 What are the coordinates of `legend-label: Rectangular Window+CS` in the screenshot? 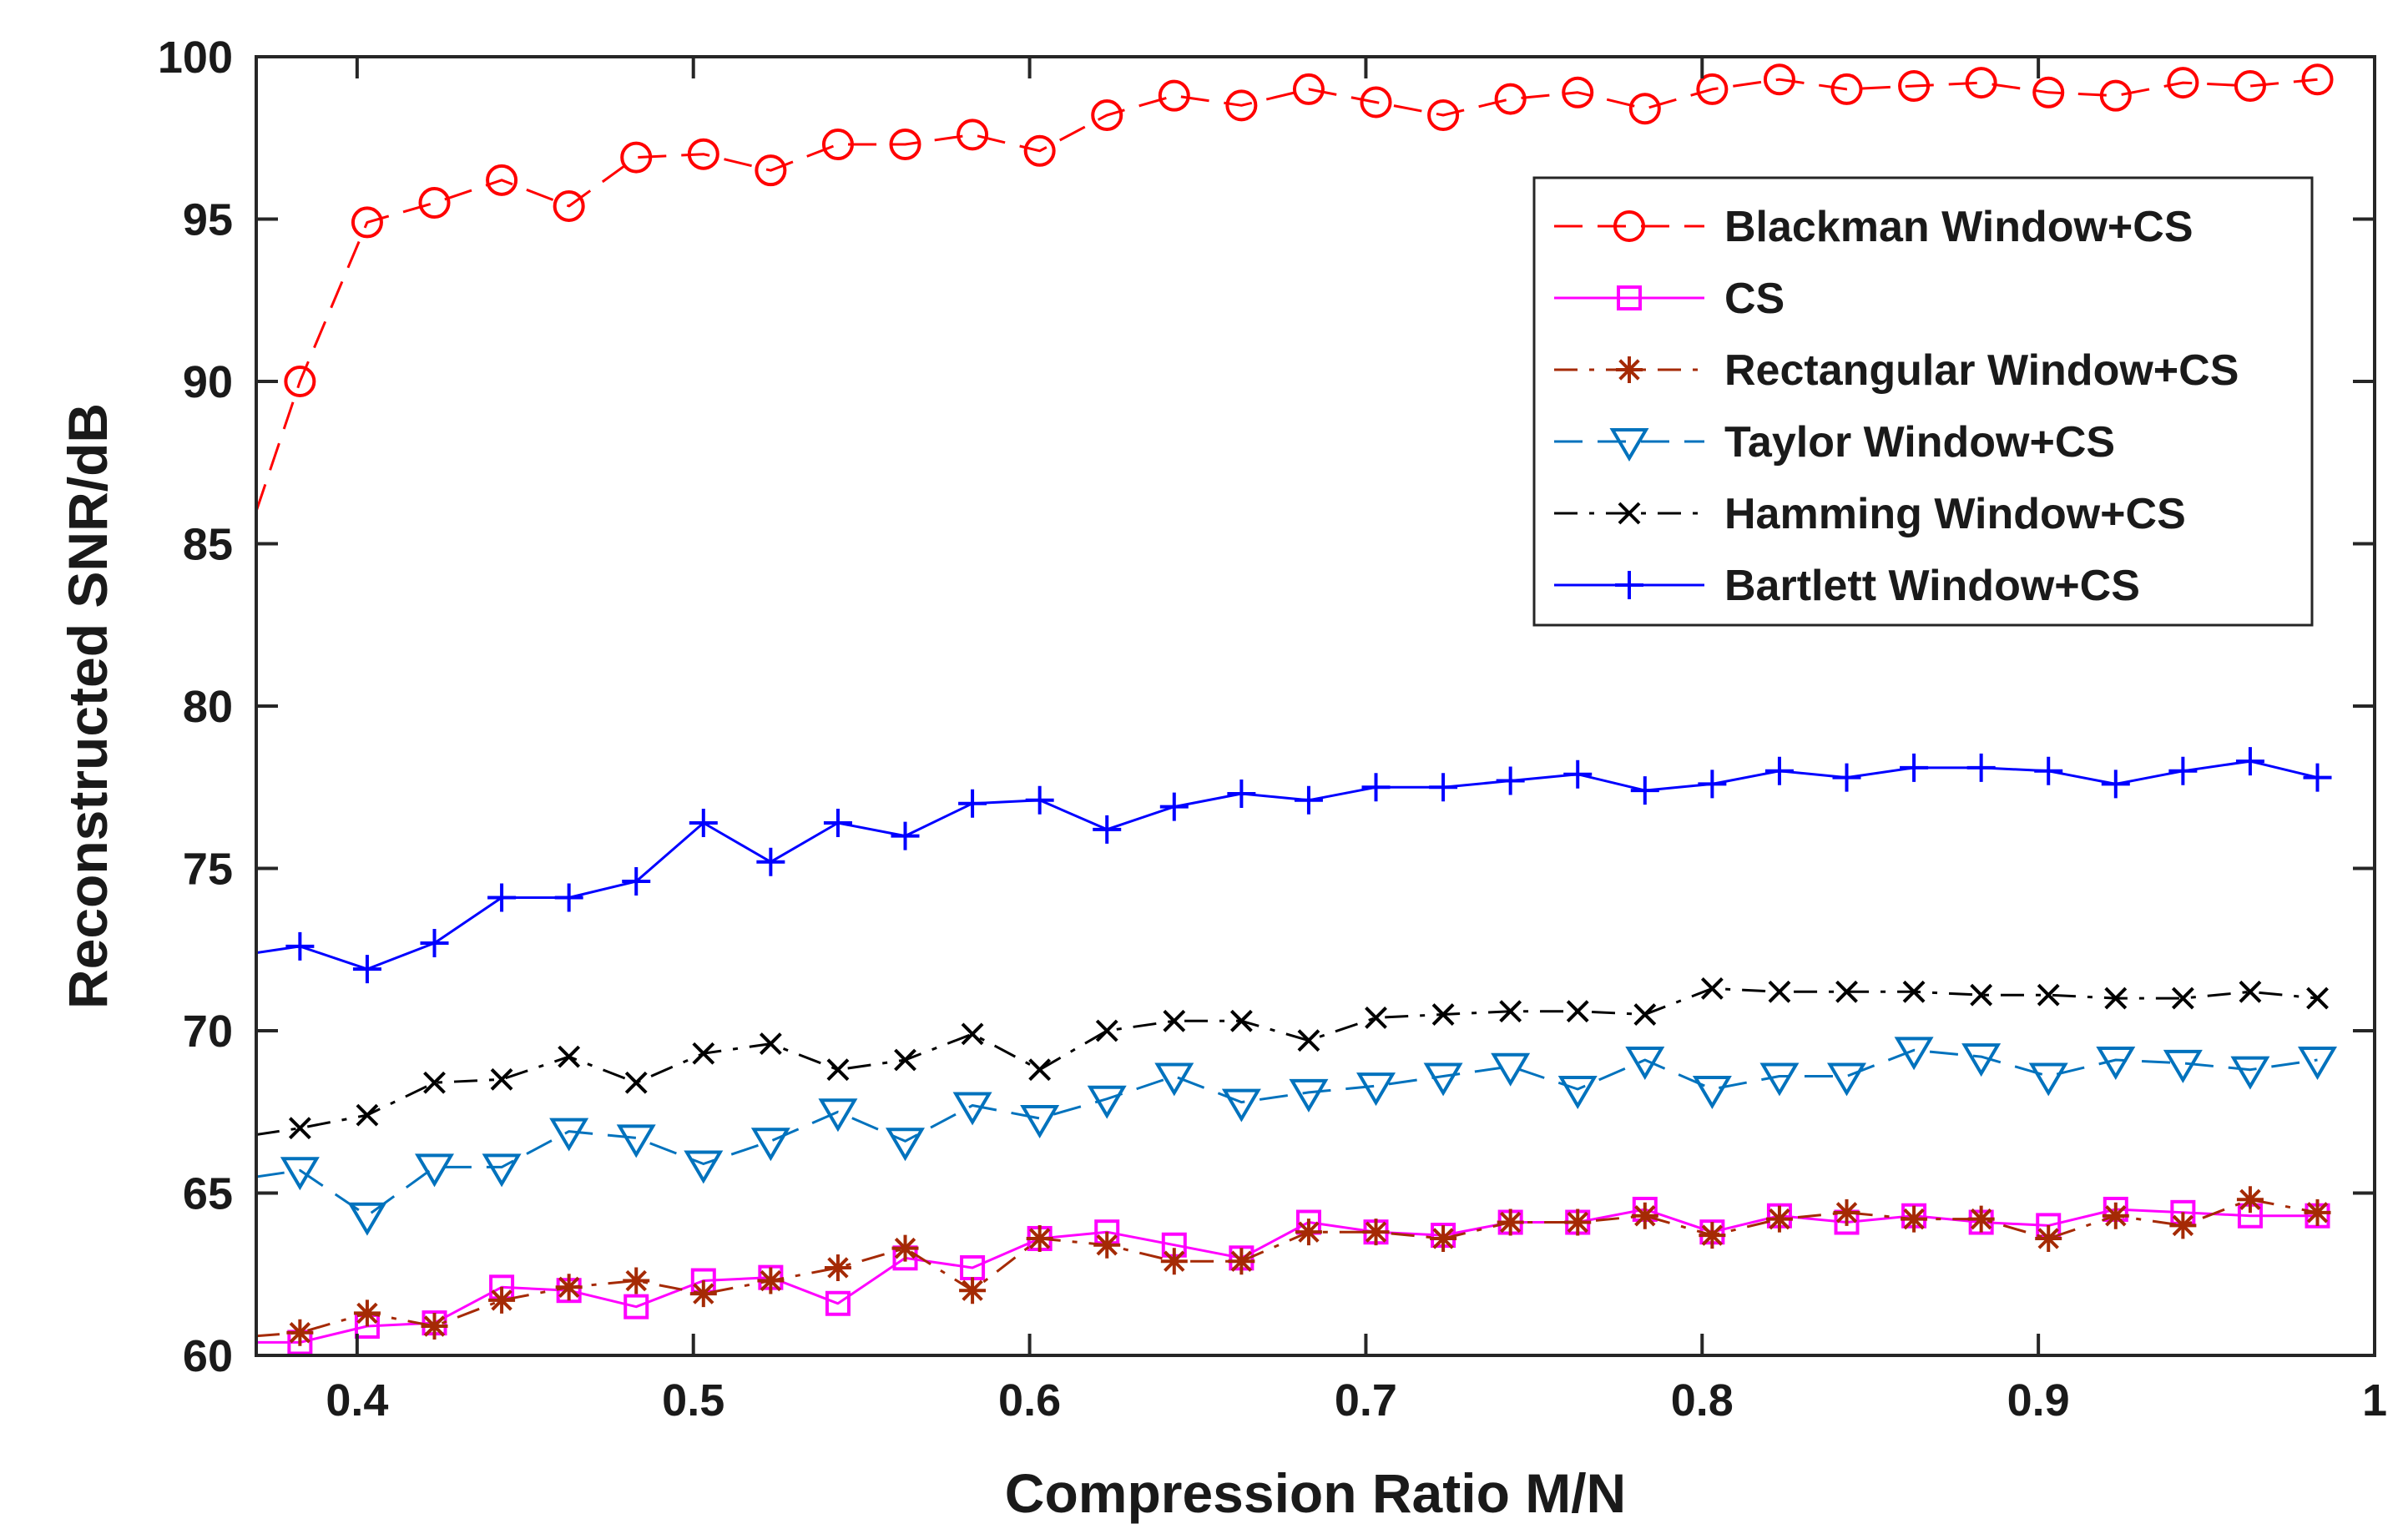 It's located at (1981, 370).